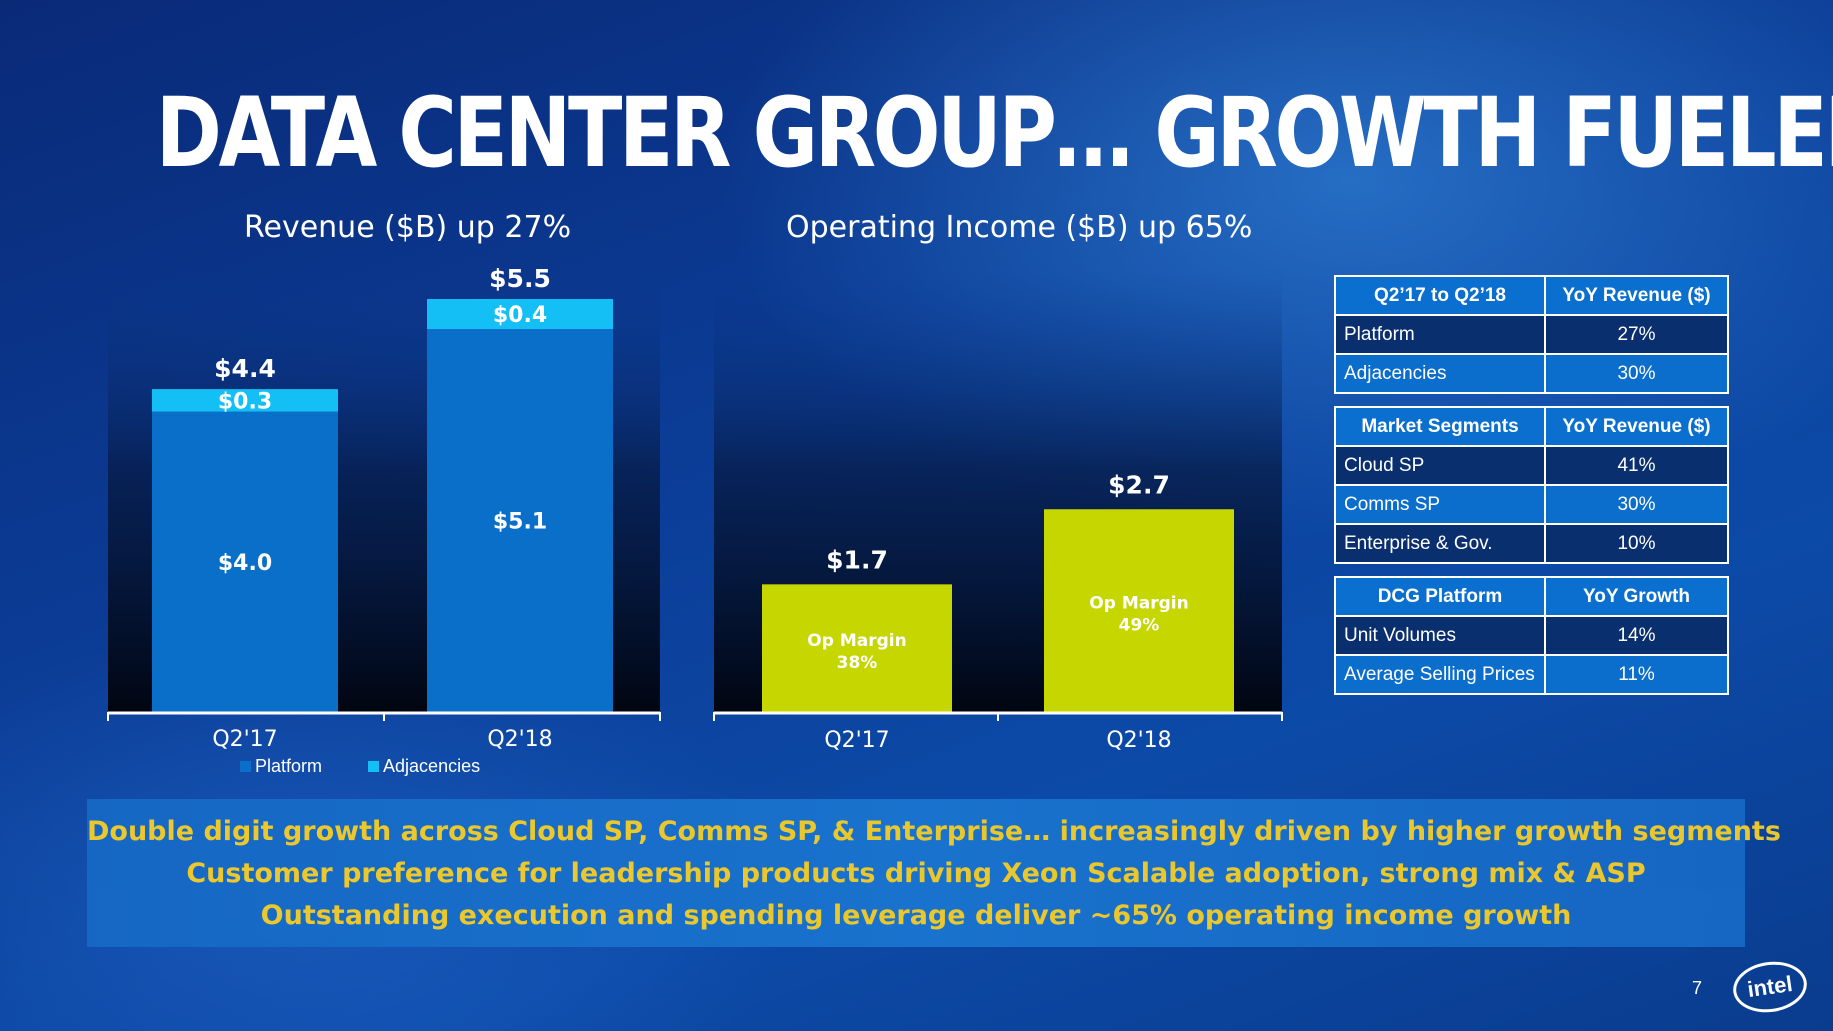  Describe the element at coordinates (1440, 635) in the screenshot. I see `table-cell-label: Unit Volumes` at that location.